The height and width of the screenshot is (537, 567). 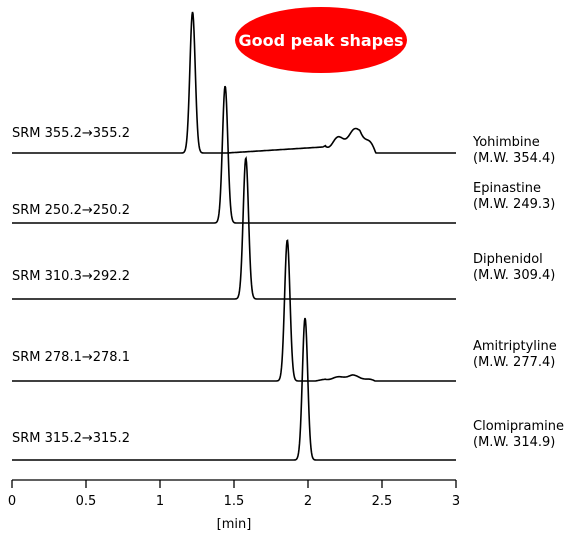 I want to click on srm-label: SRM 250.2→250.2, so click(x=71, y=210).